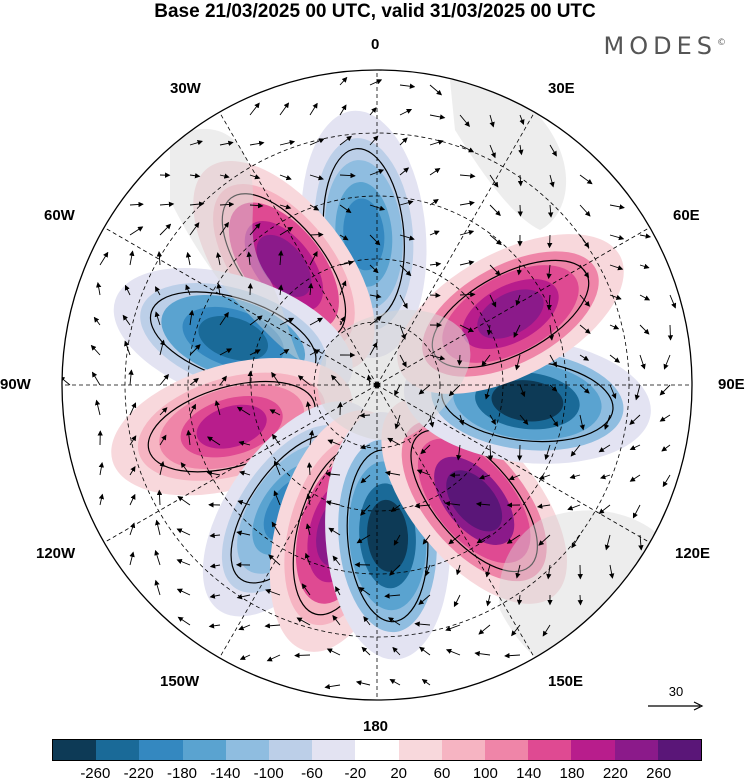  Describe the element at coordinates (138, 773) in the screenshot. I see `colorbar-tick-label: -220` at that location.